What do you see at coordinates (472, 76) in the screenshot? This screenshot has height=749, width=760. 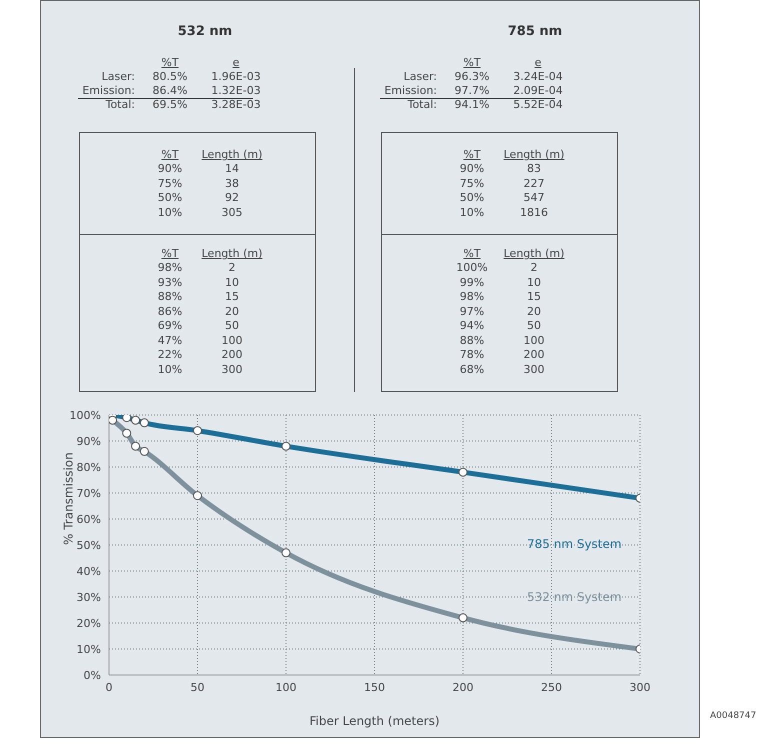 I see `text: 96.3%` at bounding box center [472, 76].